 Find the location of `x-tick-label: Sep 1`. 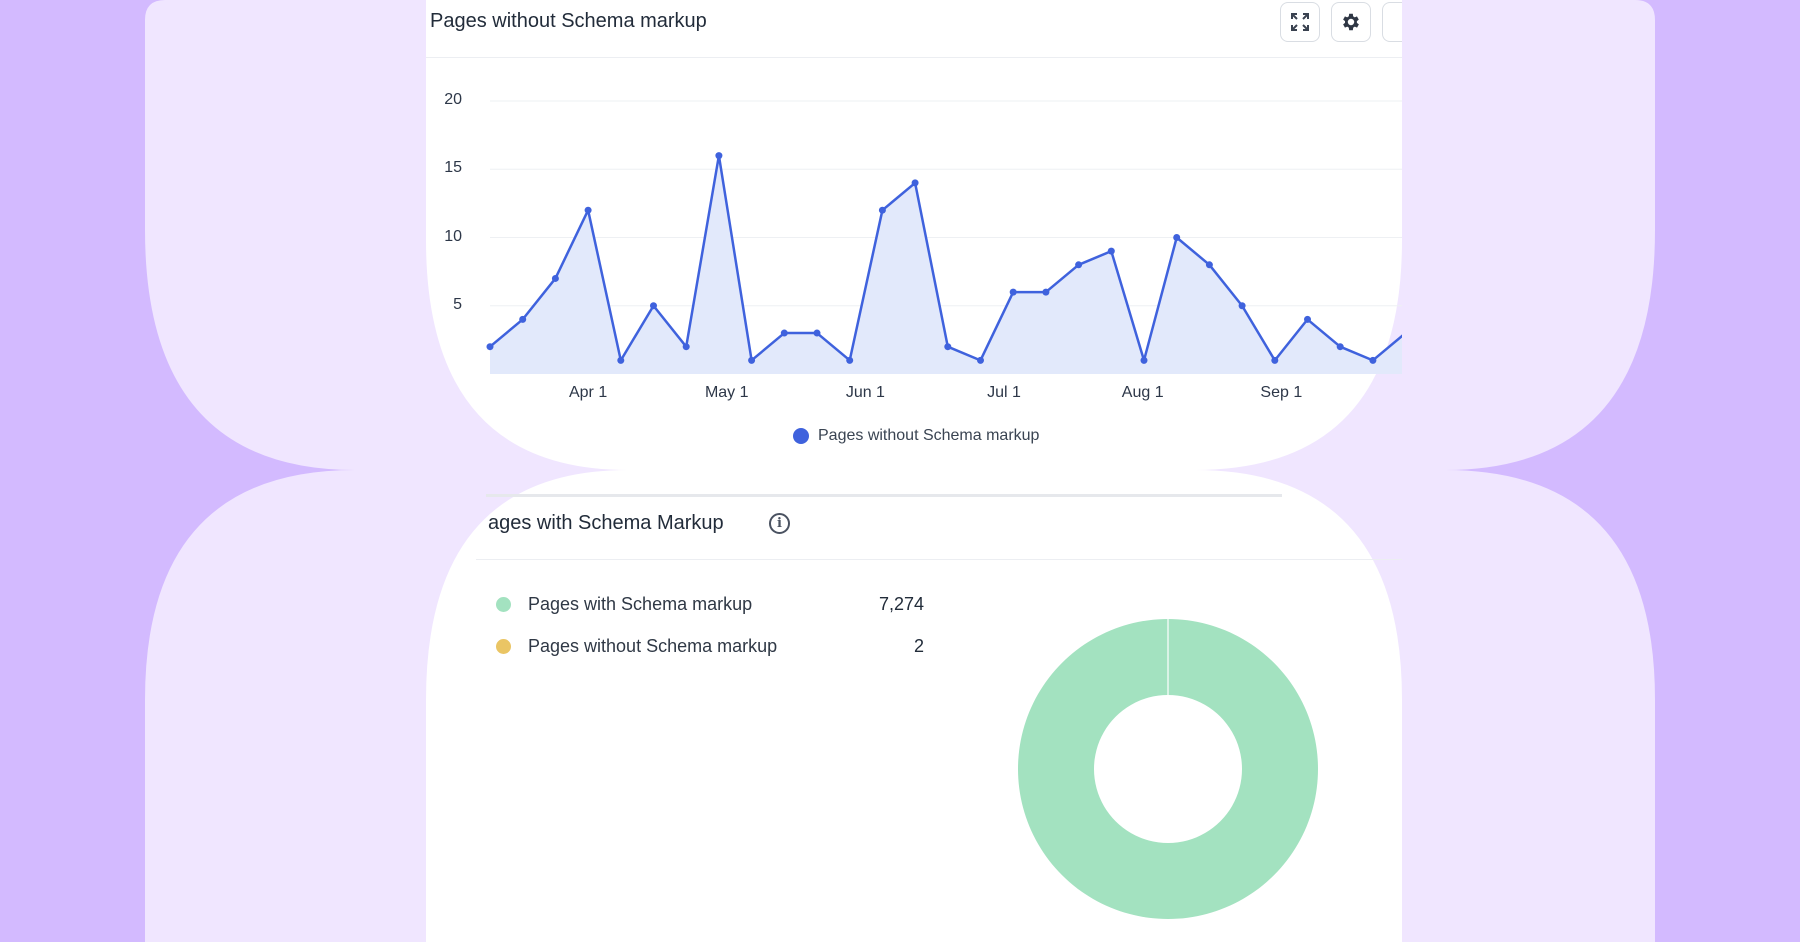

x-tick-label: Sep 1 is located at coordinates (1281, 392).